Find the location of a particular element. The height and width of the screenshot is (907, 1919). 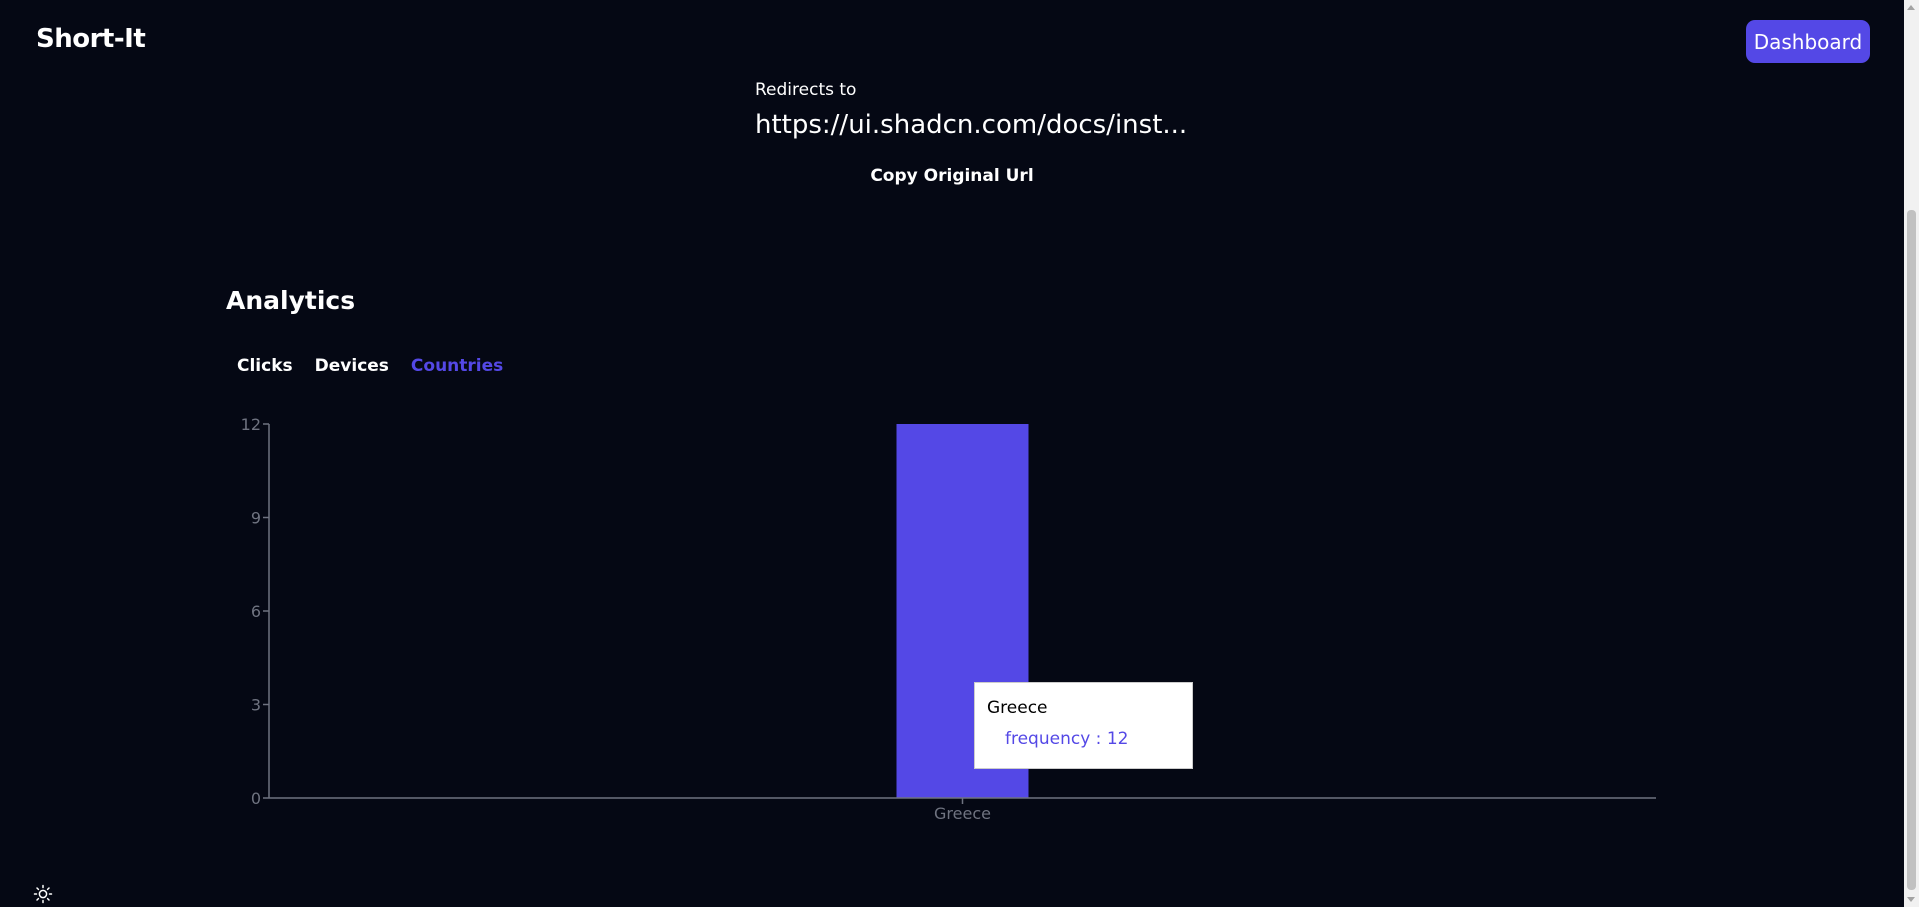

tooltip-title: Greece is located at coordinates (1017, 708).